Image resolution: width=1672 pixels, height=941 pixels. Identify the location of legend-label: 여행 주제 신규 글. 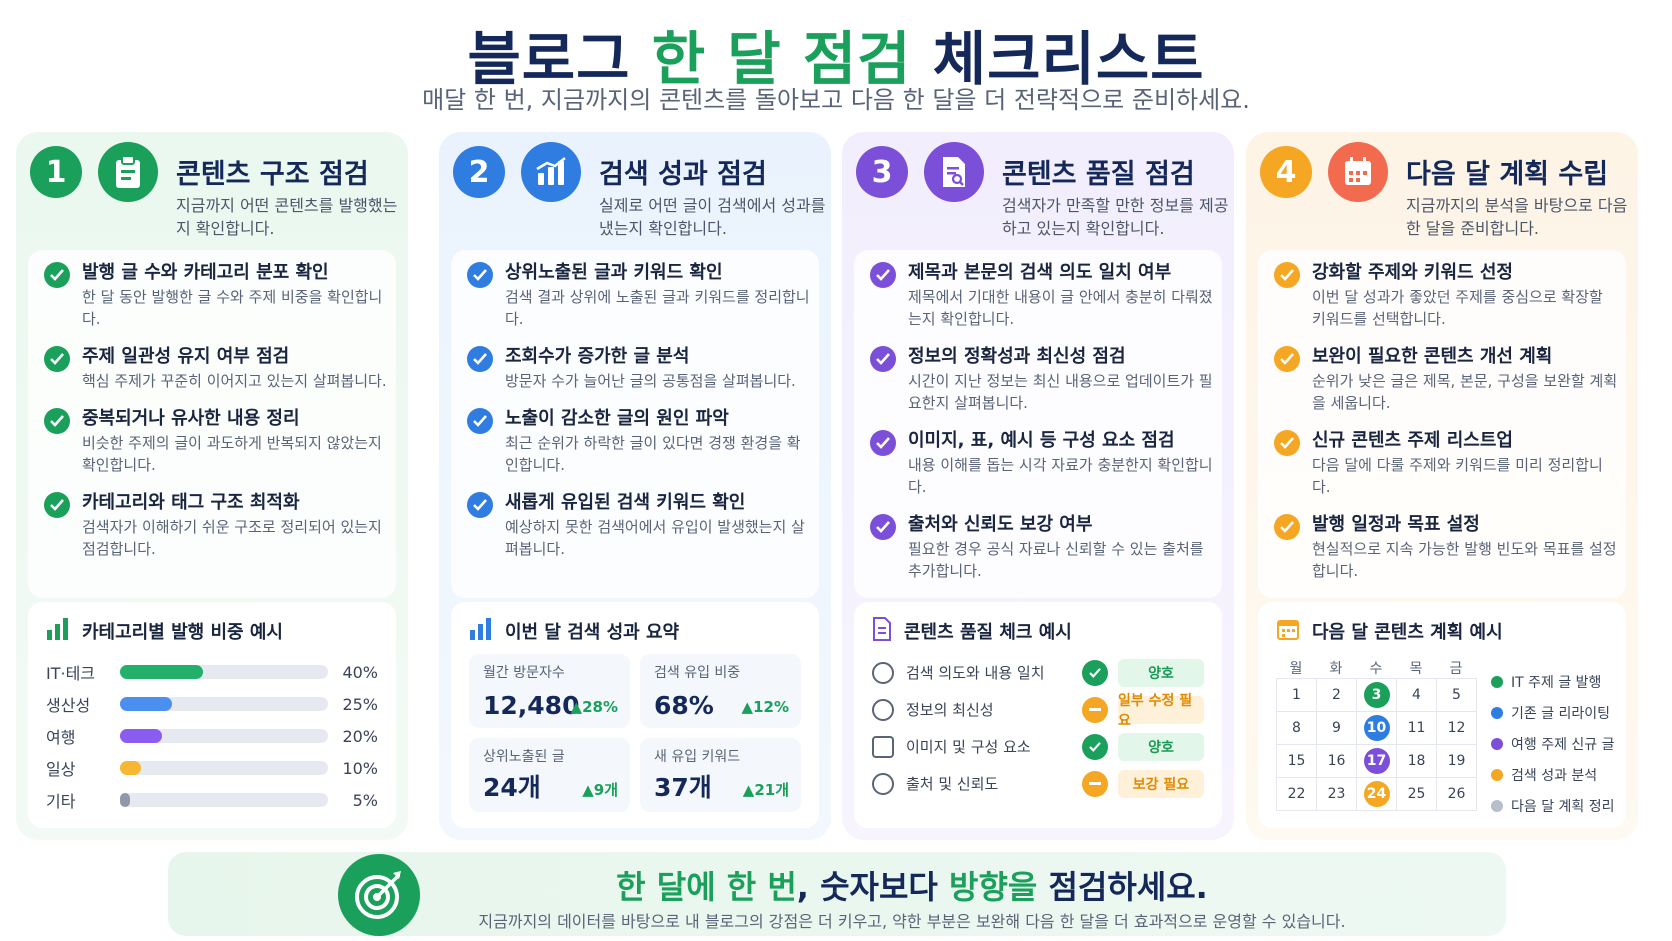
(1563, 744).